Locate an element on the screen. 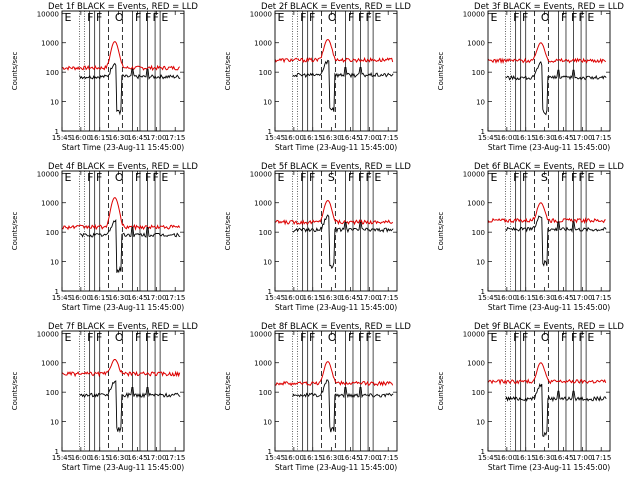 This screenshot has width=640, height=480. panel-title: Det 8f BLACK = Events, RED = LLD is located at coordinates (336, 327).